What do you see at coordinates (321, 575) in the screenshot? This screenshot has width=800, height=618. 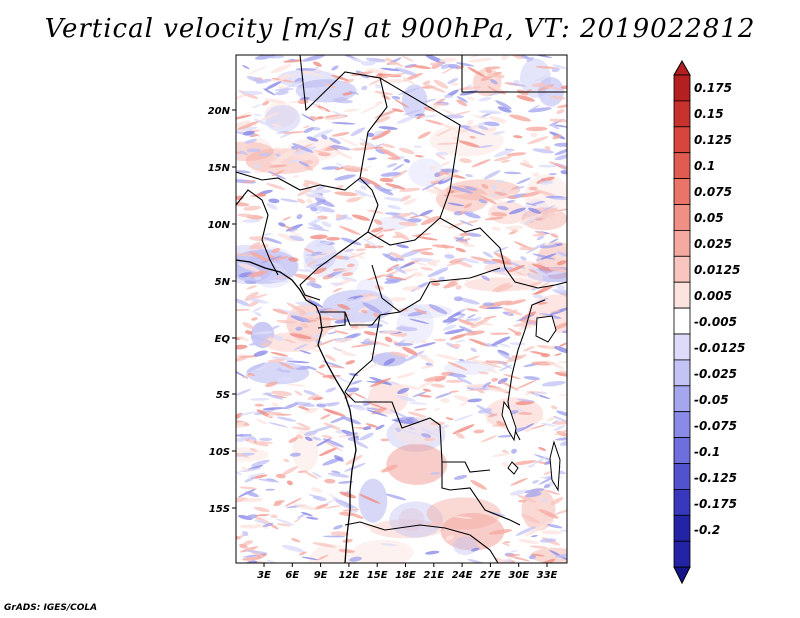 I see `lon-label: 9E` at bounding box center [321, 575].